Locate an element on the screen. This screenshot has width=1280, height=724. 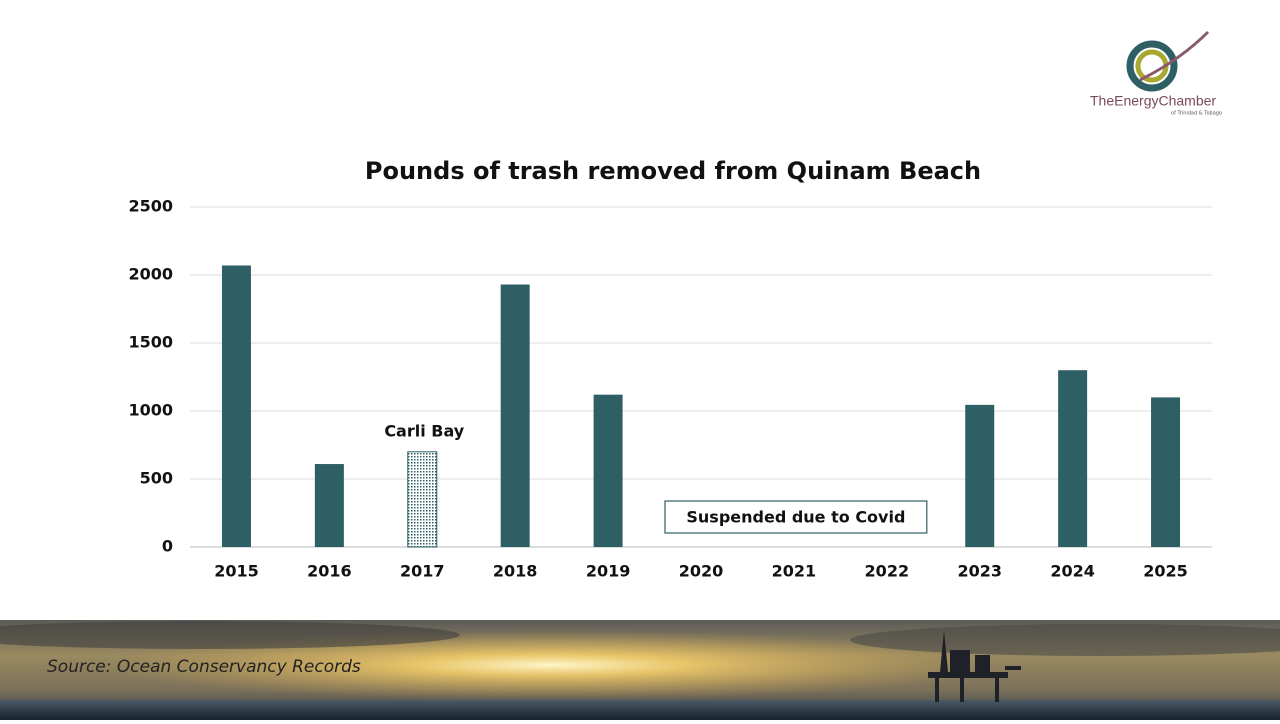
y-tick-label: 1000 is located at coordinates (150, 410).